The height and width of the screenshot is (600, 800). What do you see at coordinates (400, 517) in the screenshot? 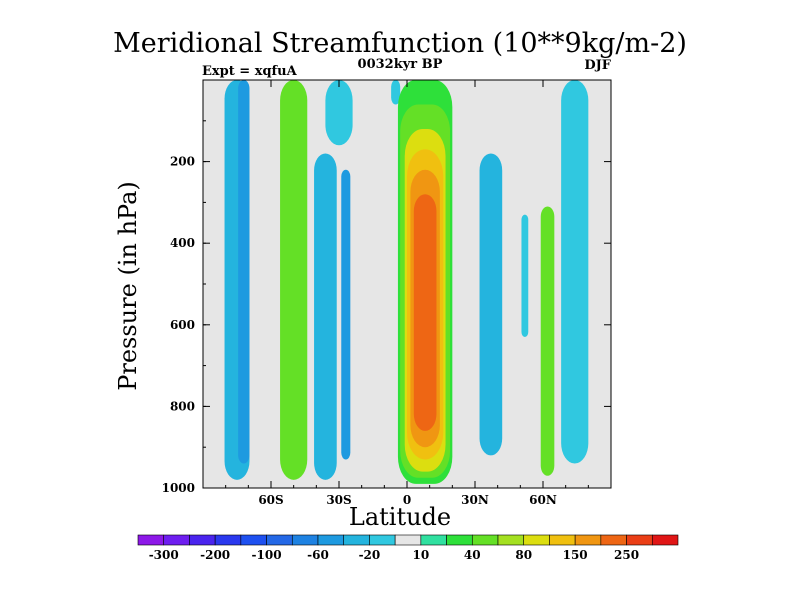
I see `x-axis-label: Latitude` at bounding box center [400, 517].